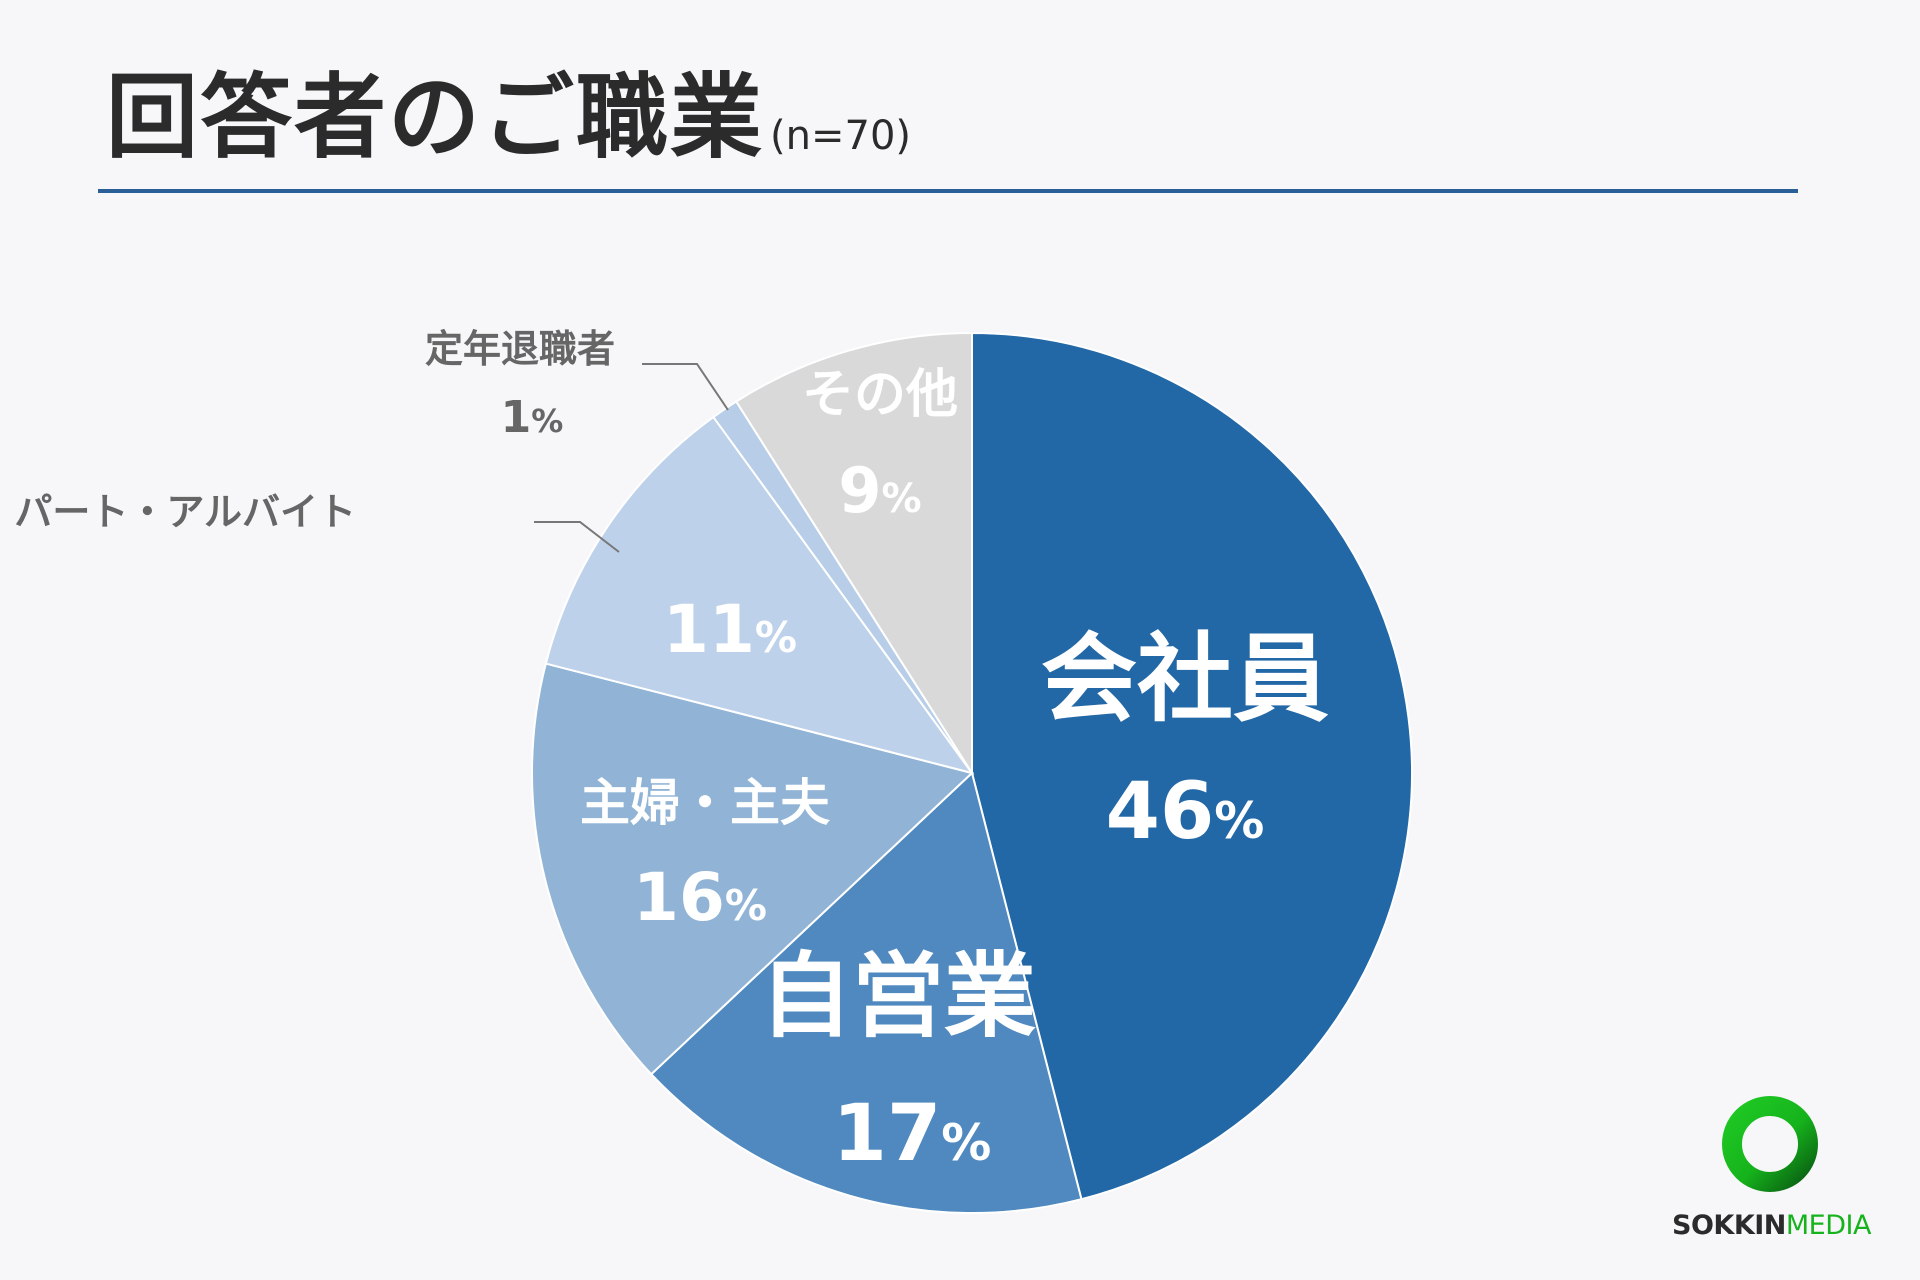 The width and height of the screenshot is (1920, 1280). I want to click on title-underline, so click(948, 191).